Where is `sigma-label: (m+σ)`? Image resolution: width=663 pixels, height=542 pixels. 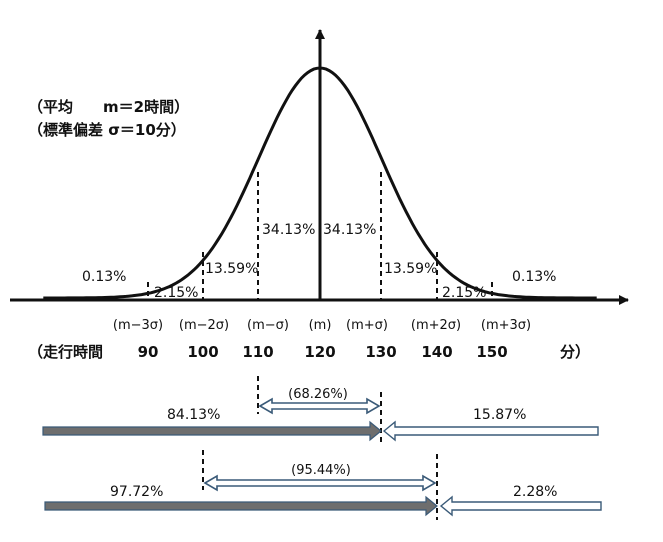
sigma-label: (m+σ) is located at coordinates (367, 325).